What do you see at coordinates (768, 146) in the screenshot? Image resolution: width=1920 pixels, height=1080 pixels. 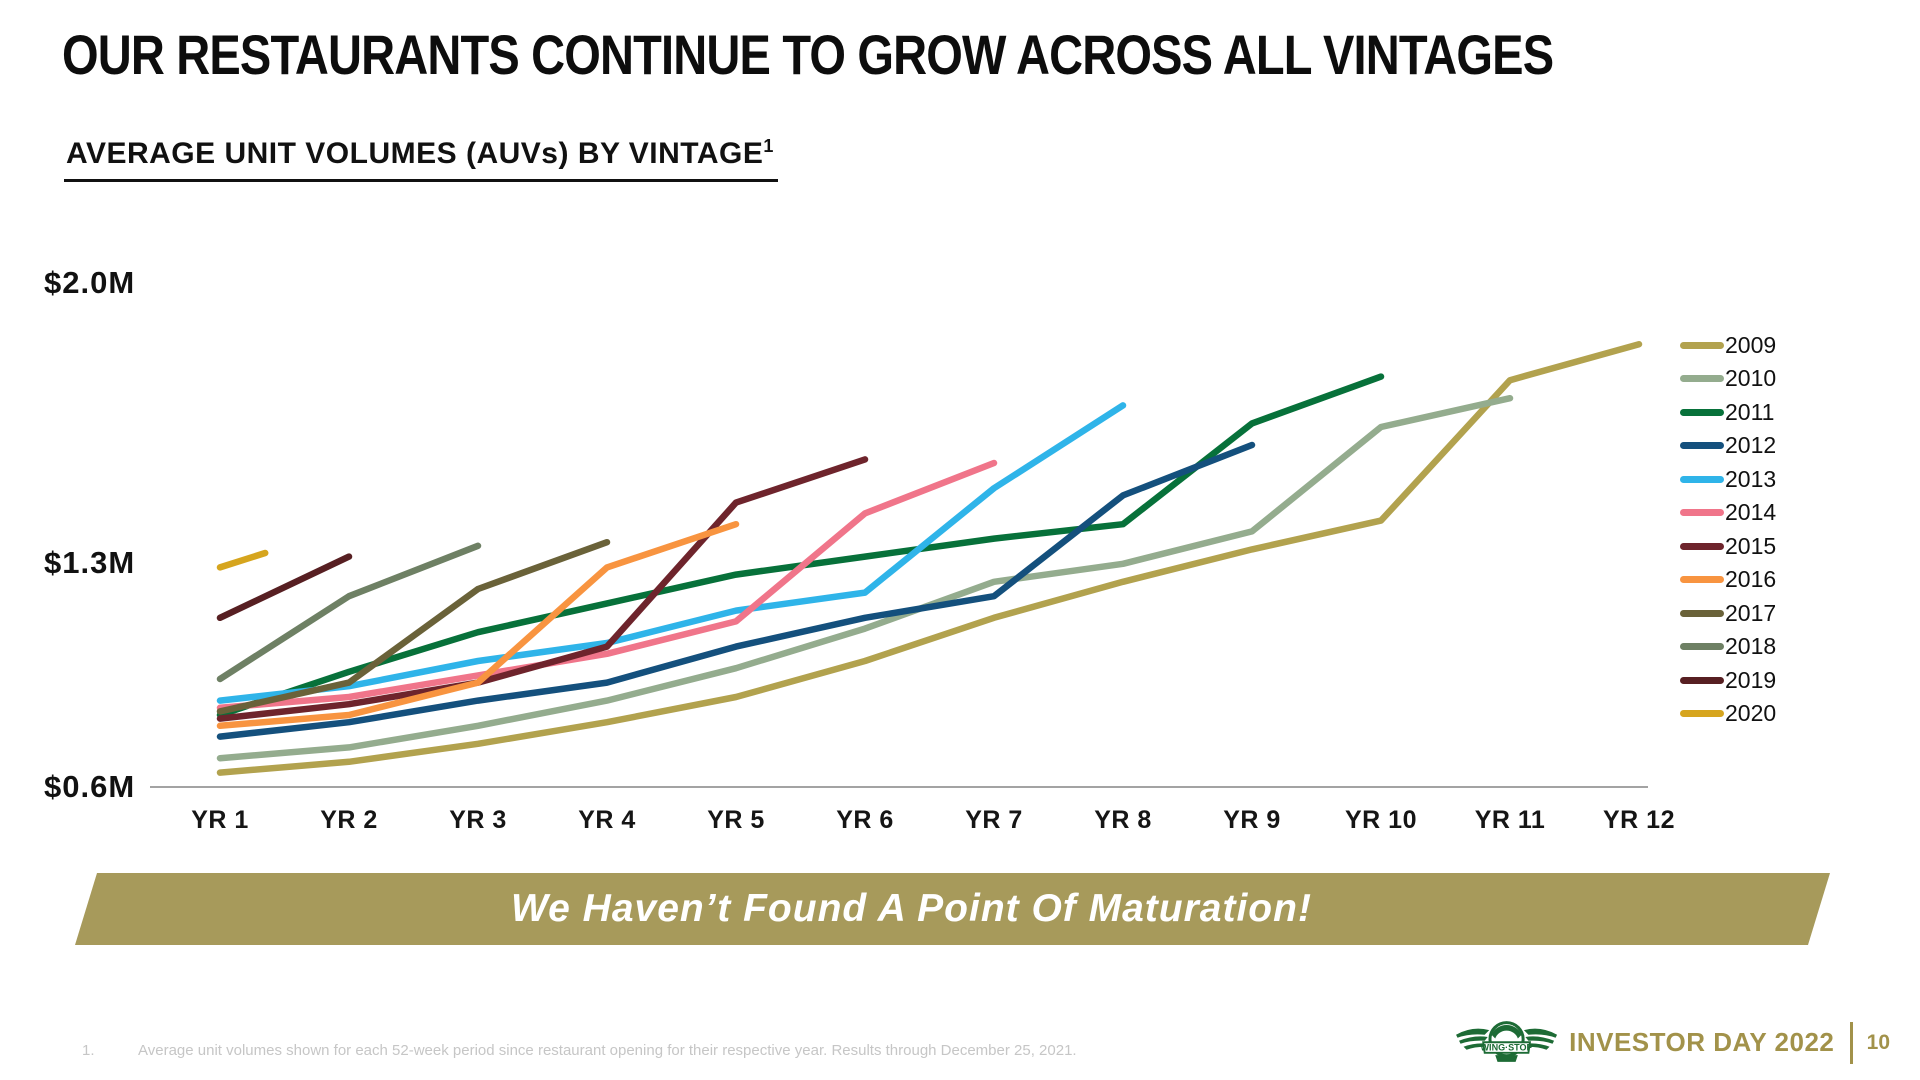 I see `footnote-reference: 1` at bounding box center [768, 146].